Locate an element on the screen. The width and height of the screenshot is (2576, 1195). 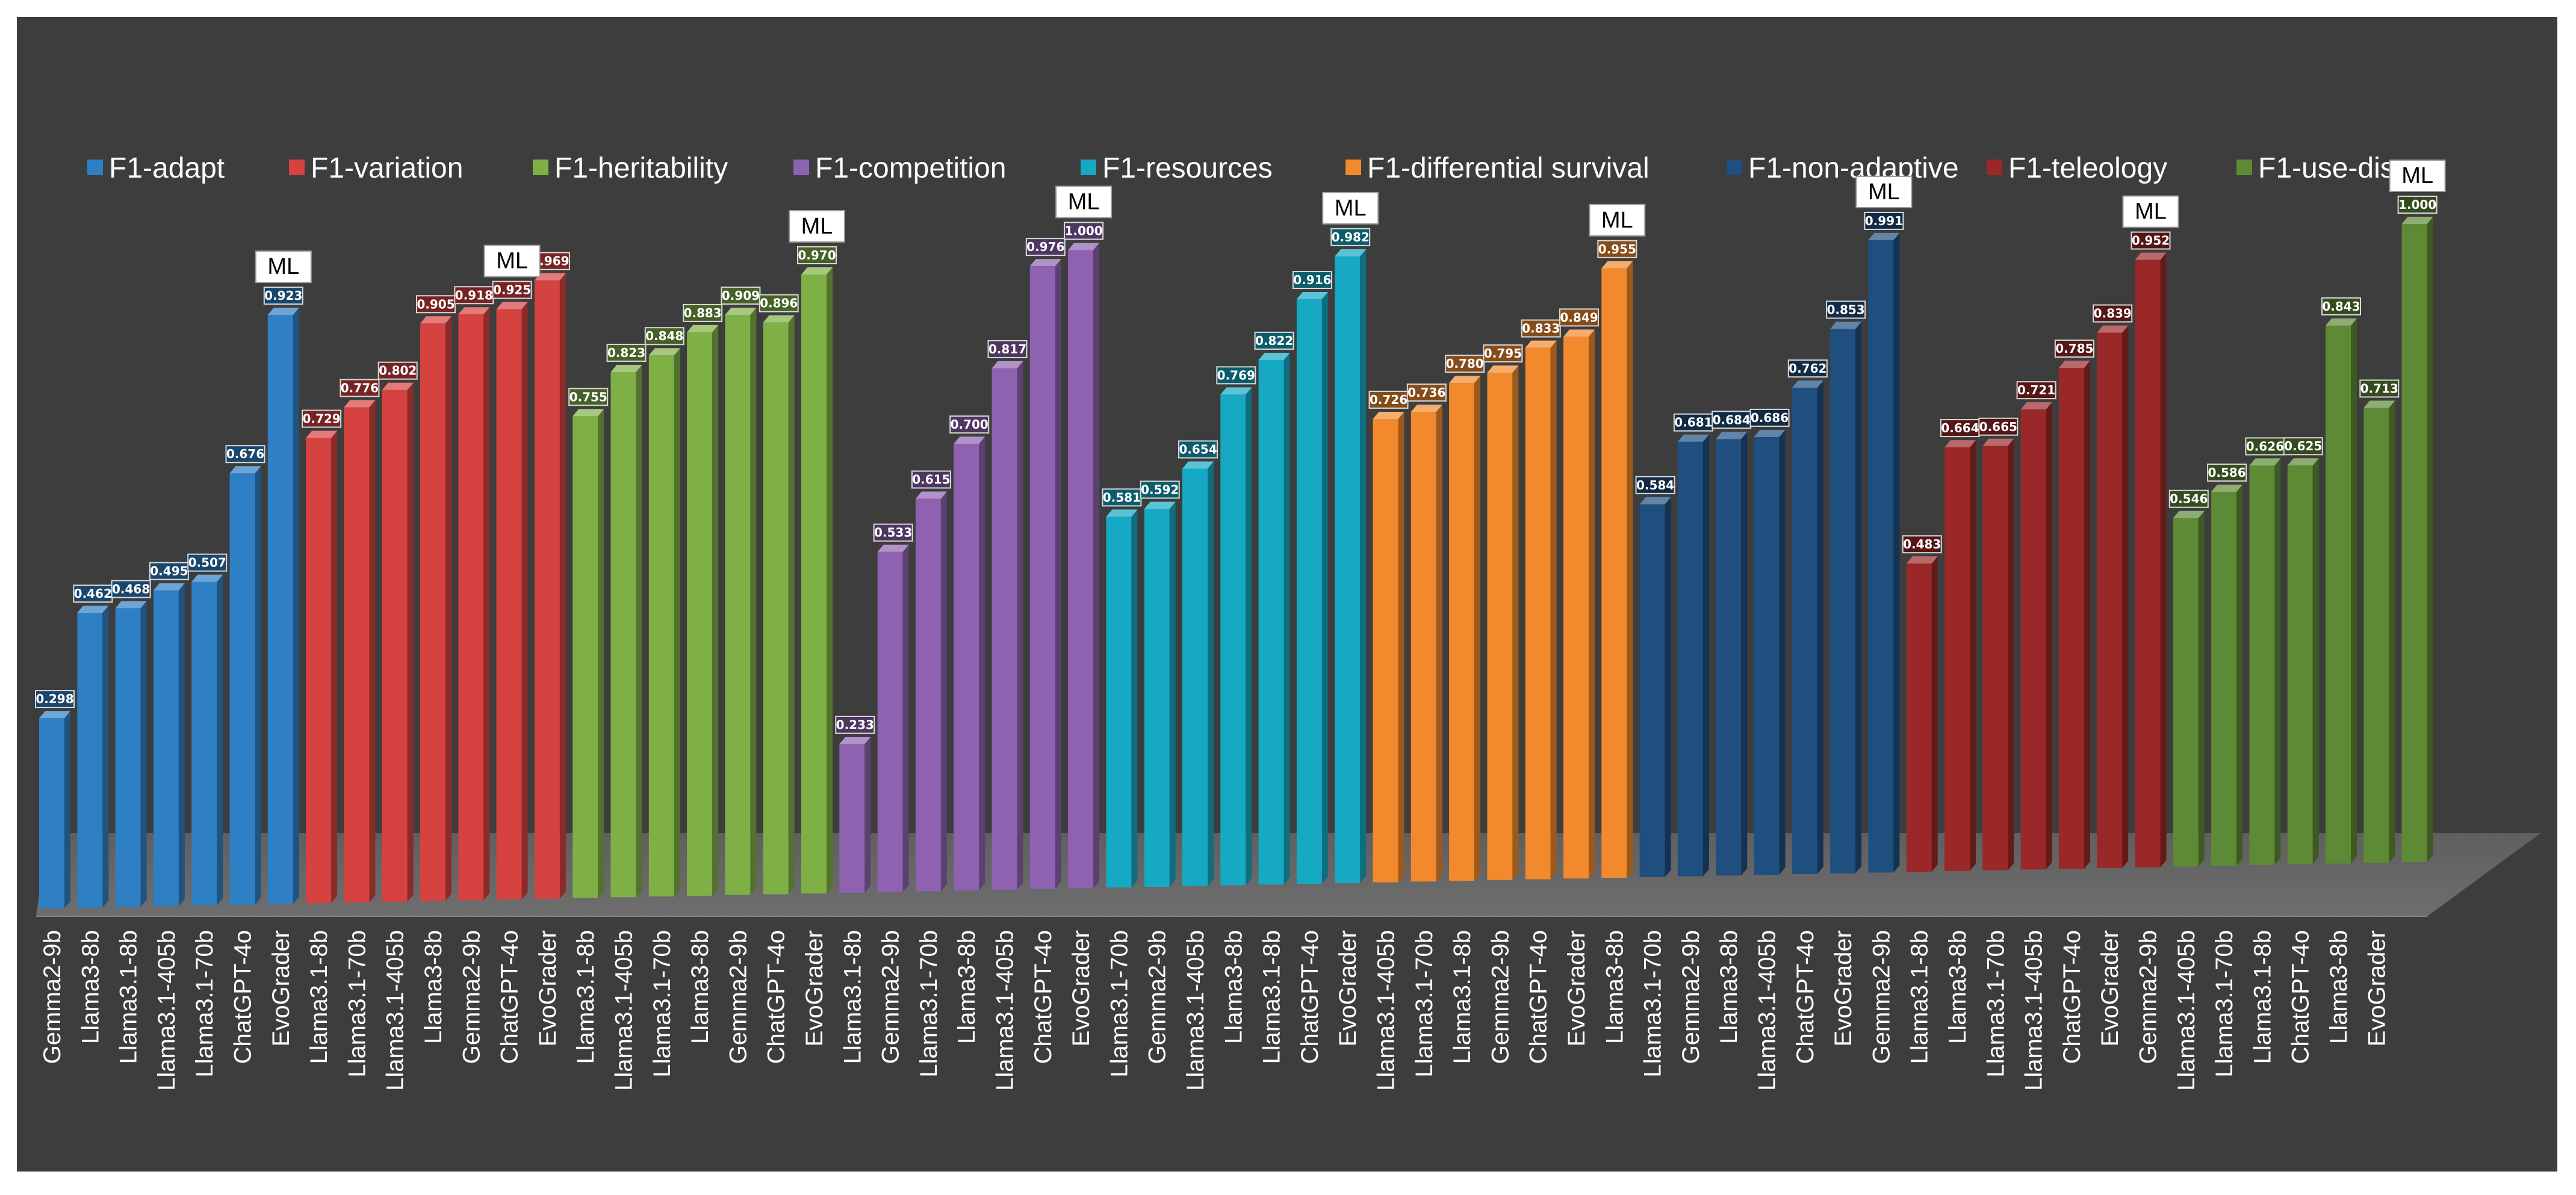
data-label: 0.654 is located at coordinates (1198, 449).